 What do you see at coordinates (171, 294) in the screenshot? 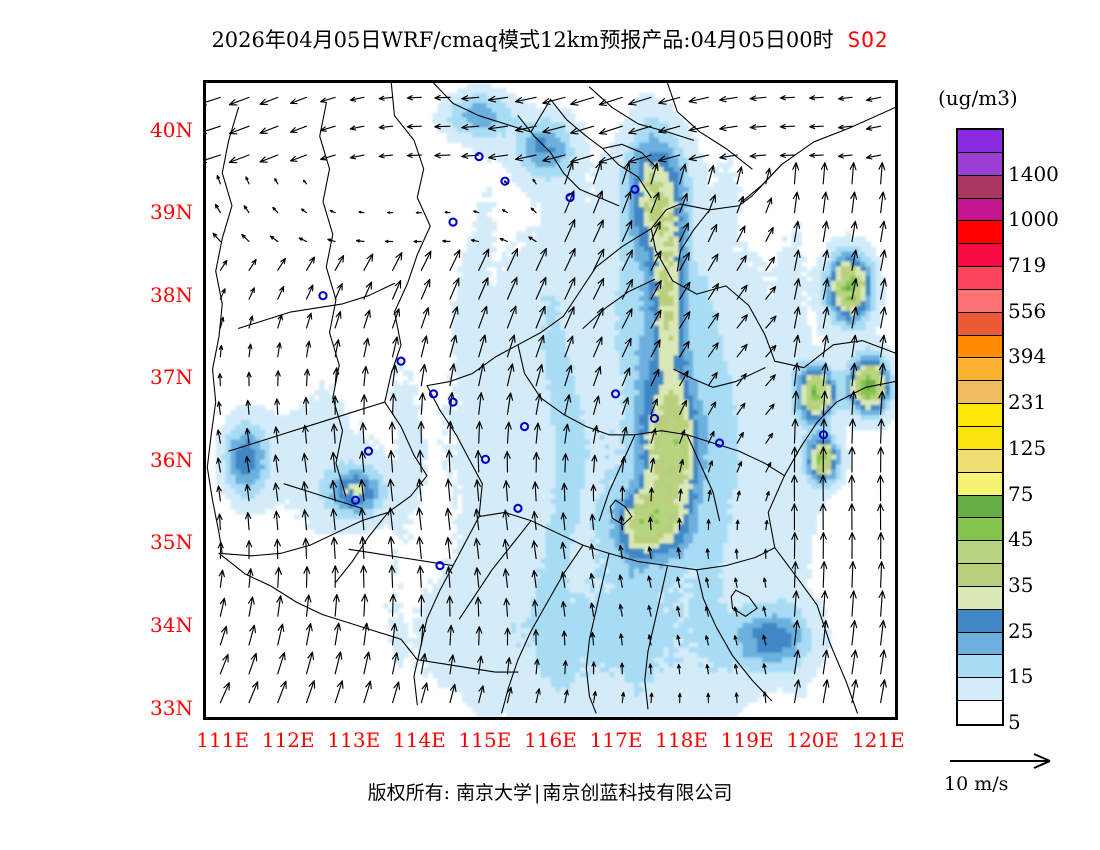
I see `lat-axis-label: 38N` at bounding box center [171, 294].